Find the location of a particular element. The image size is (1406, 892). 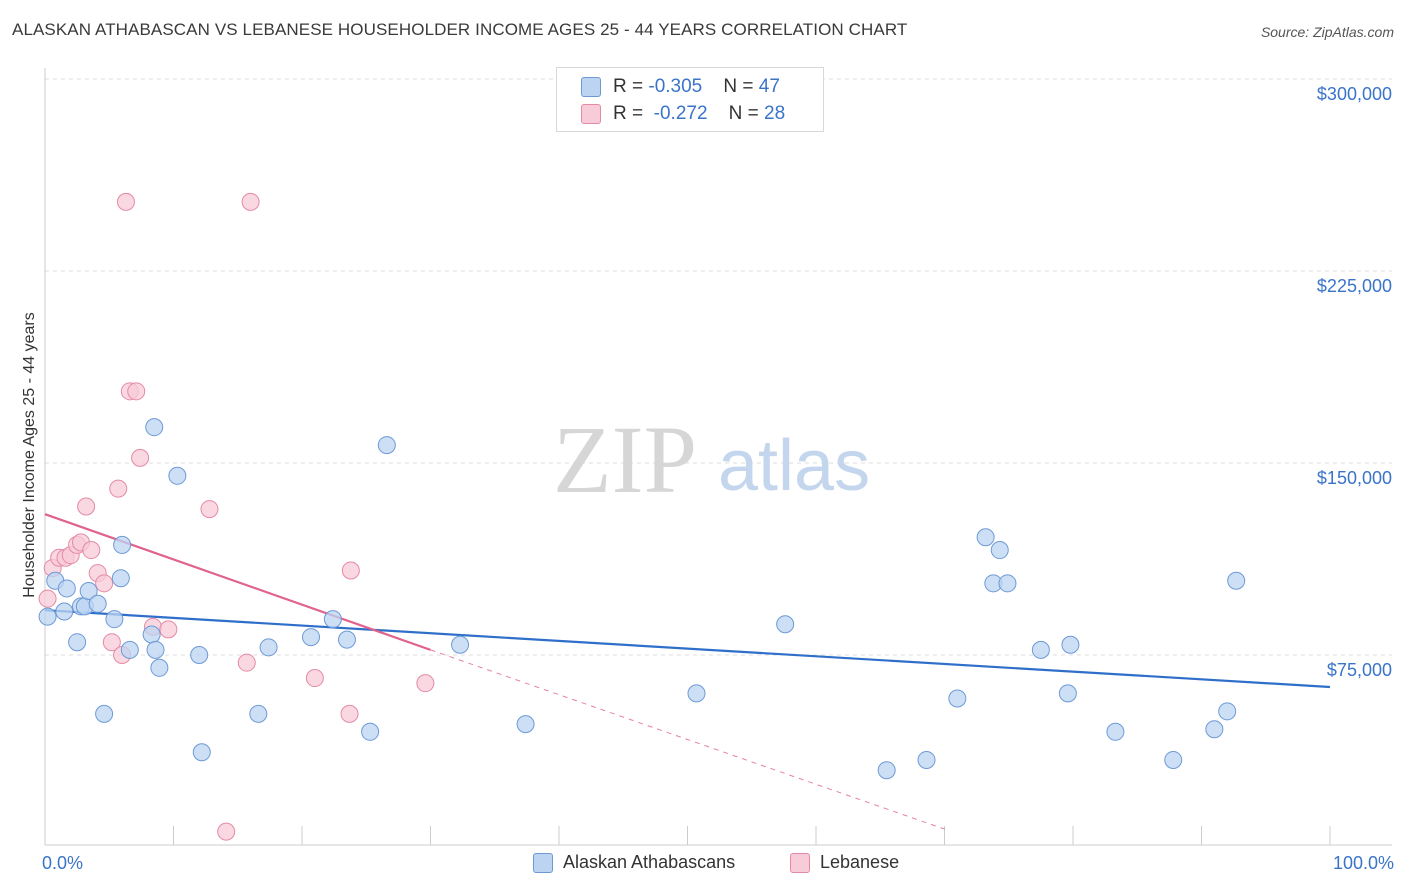

bottom-legend-label-pink: Lebanese is located at coordinates (860, 862).